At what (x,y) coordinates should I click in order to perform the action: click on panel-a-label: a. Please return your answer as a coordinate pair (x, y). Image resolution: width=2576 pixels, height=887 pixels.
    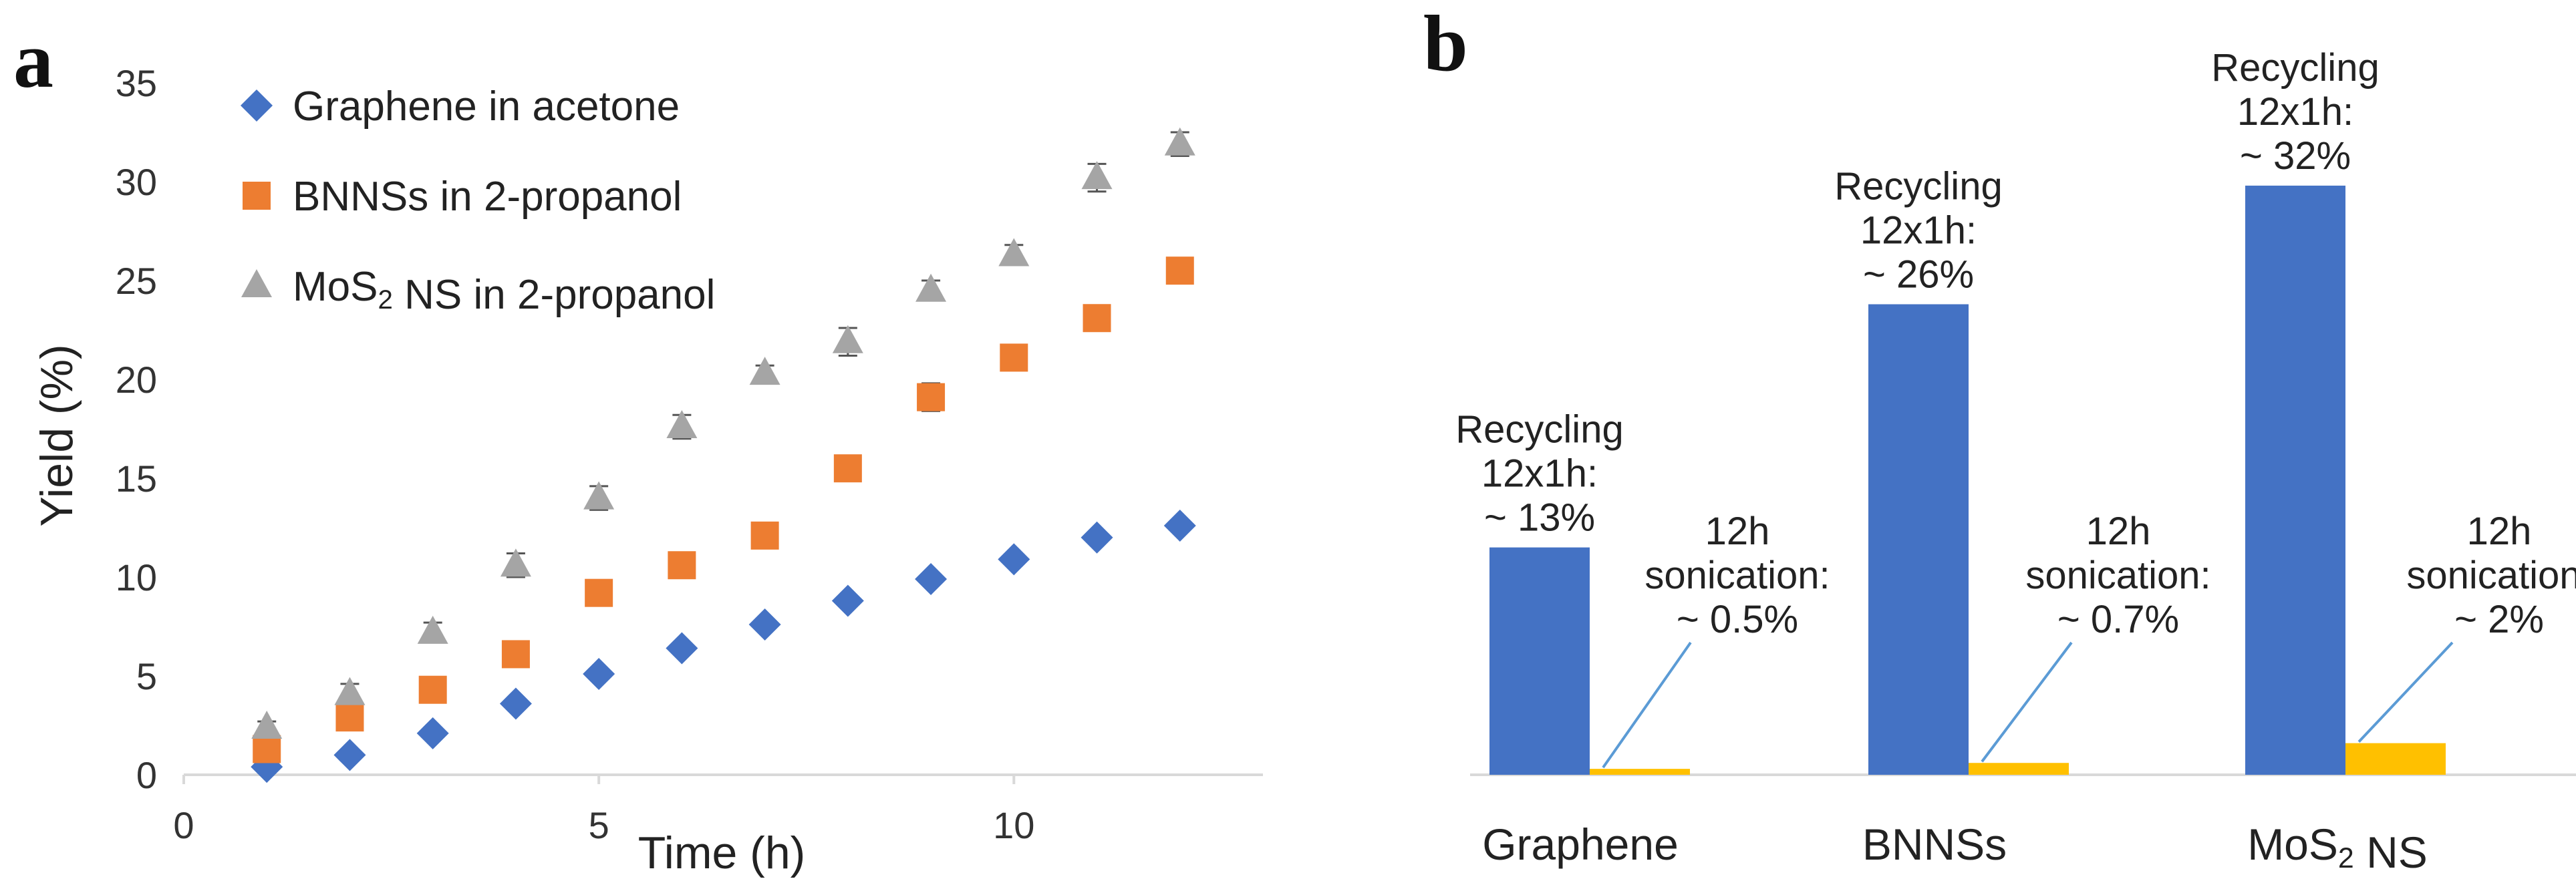
    Looking at the image, I should click on (33, 59).